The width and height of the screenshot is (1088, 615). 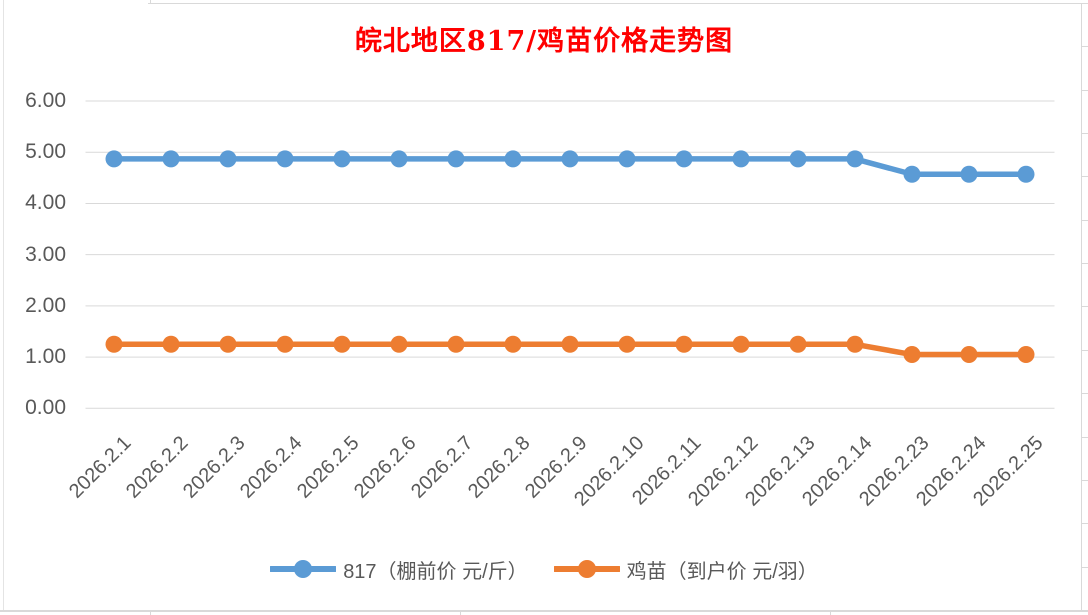 What do you see at coordinates (45, 203) in the screenshot?
I see `y-axis-label: 4.00` at bounding box center [45, 203].